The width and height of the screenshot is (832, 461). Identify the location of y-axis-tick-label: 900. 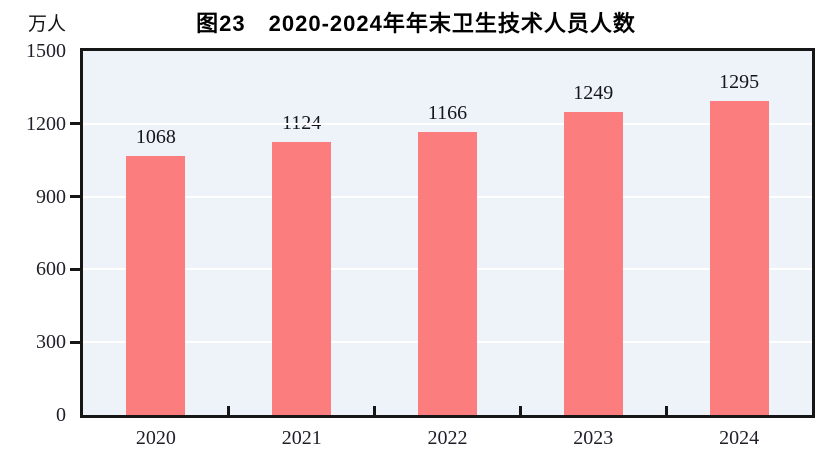
(51, 196).